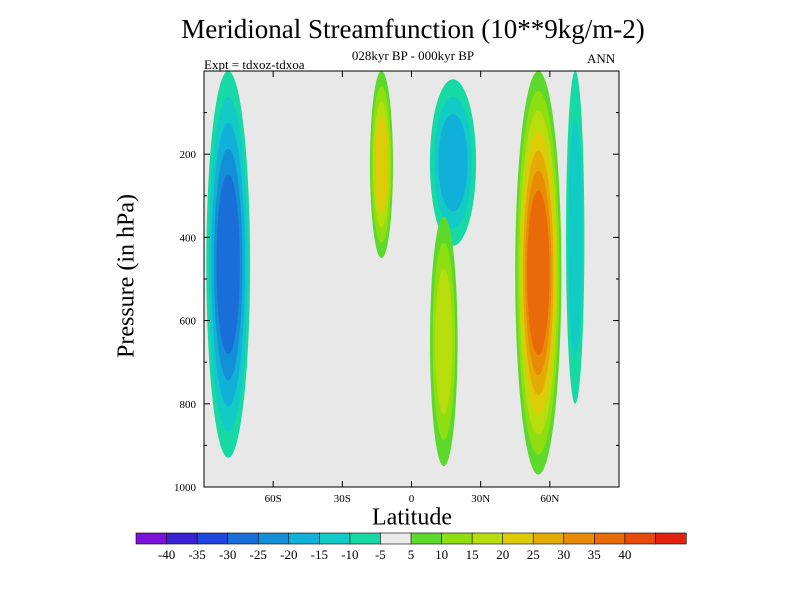 The width and height of the screenshot is (800, 600). I want to click on colorbar-label: 40, so click(624, 554).